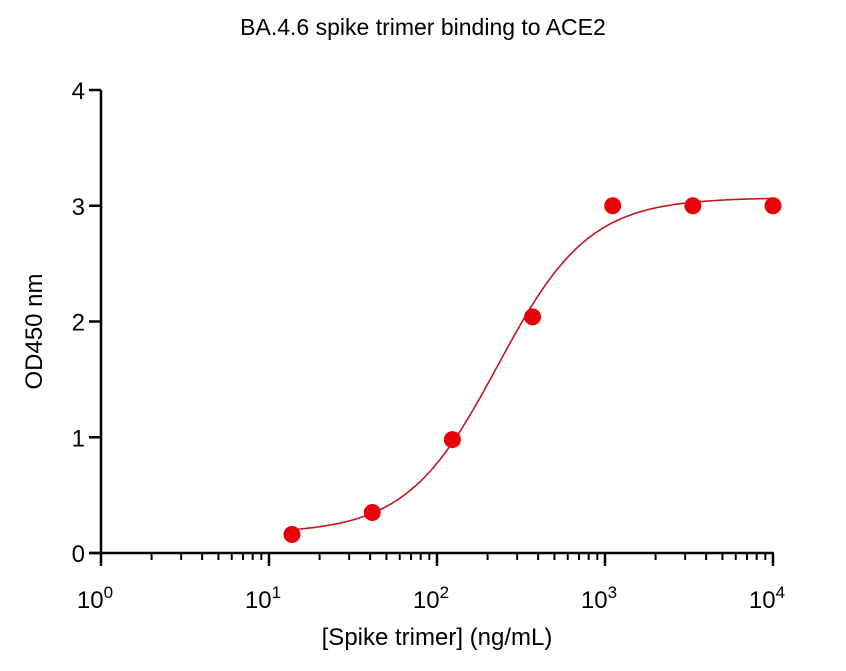  What do you see at coordinates (34, 331) in the screenshot?
I see `y-axis-title: OD450 nm` at bounding box center [34, 331].